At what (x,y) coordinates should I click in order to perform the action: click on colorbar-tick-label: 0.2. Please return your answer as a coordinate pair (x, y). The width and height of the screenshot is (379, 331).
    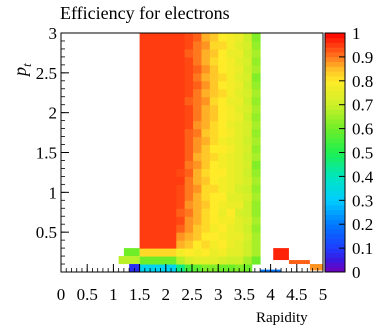
    Looking at the image, I should click on (362, 224).